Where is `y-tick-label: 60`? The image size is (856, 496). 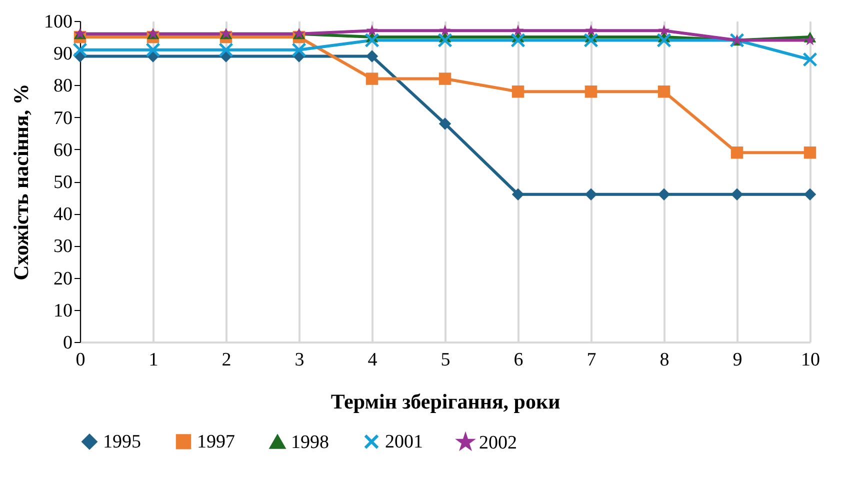 y-tick-label: 60 is located at coordinates (63, 150).